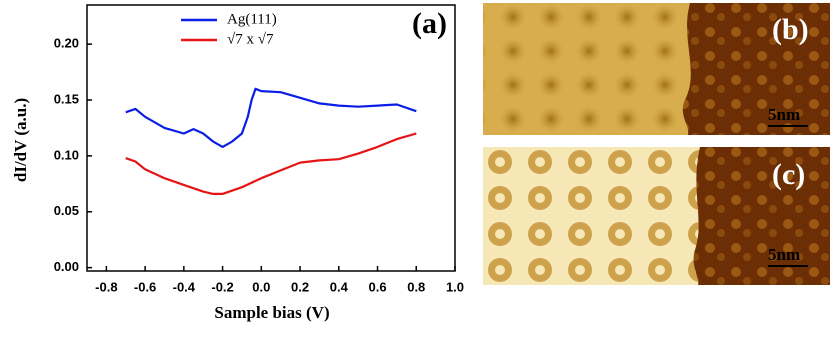 The image size is (830, 339). I want to click on x-tick-label: 0.4, so click(339, 286).